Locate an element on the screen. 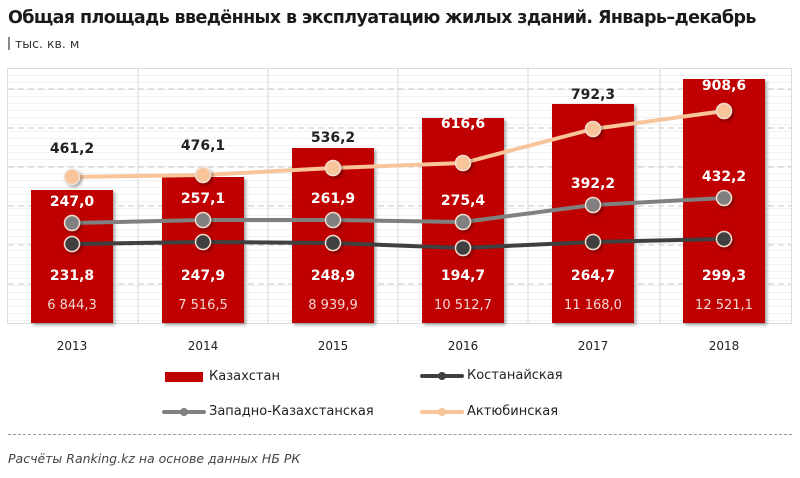 The height and width of the screenshot is (478, 800). label-west-kazakhstan: 432,2 is located at coordinates (724, 177).